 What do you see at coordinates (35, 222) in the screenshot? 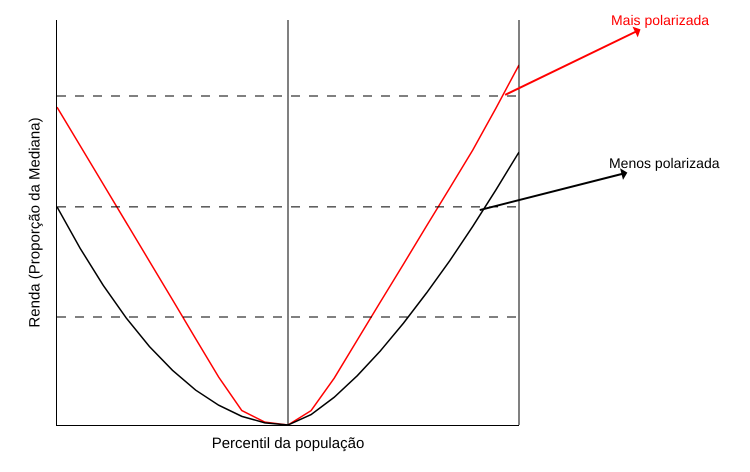
I see `y-axis-title: Renda (Proporção da Mediana)` at bounding box center [35, 222].